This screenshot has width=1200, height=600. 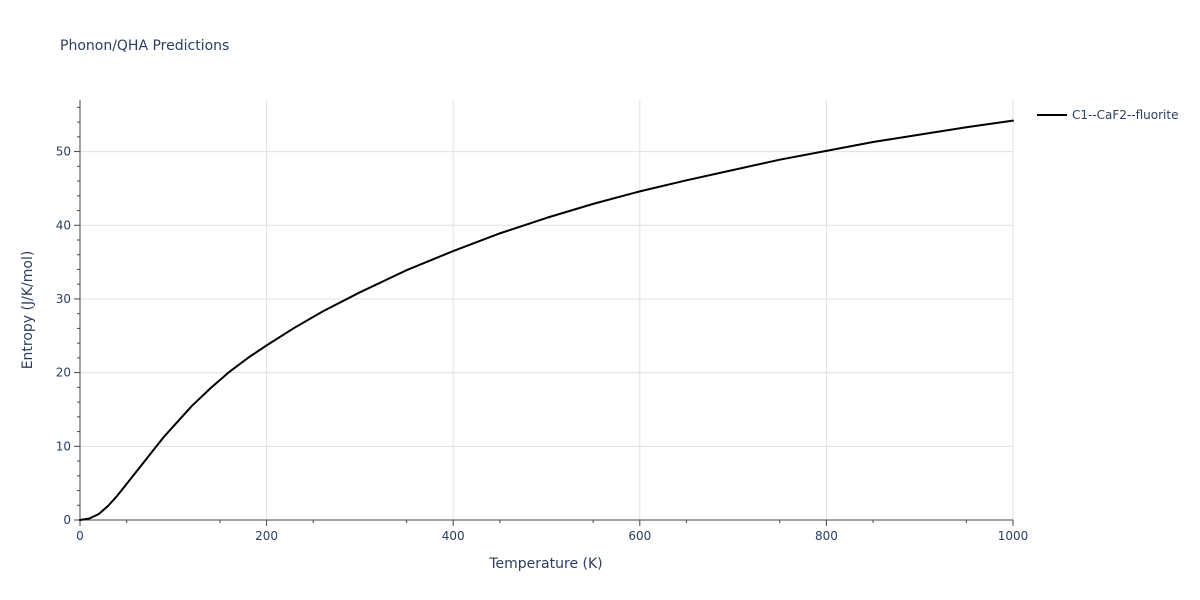 What do you see at coordinates (63, 225) in the screenshot?
I see `y-tick-label: 40` at bounding box center [63, 225].